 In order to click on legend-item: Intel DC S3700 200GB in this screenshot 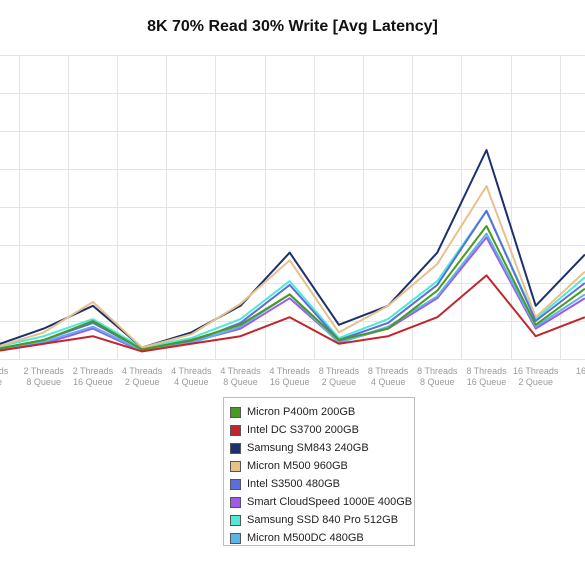, I will do `click(322, 430)`.